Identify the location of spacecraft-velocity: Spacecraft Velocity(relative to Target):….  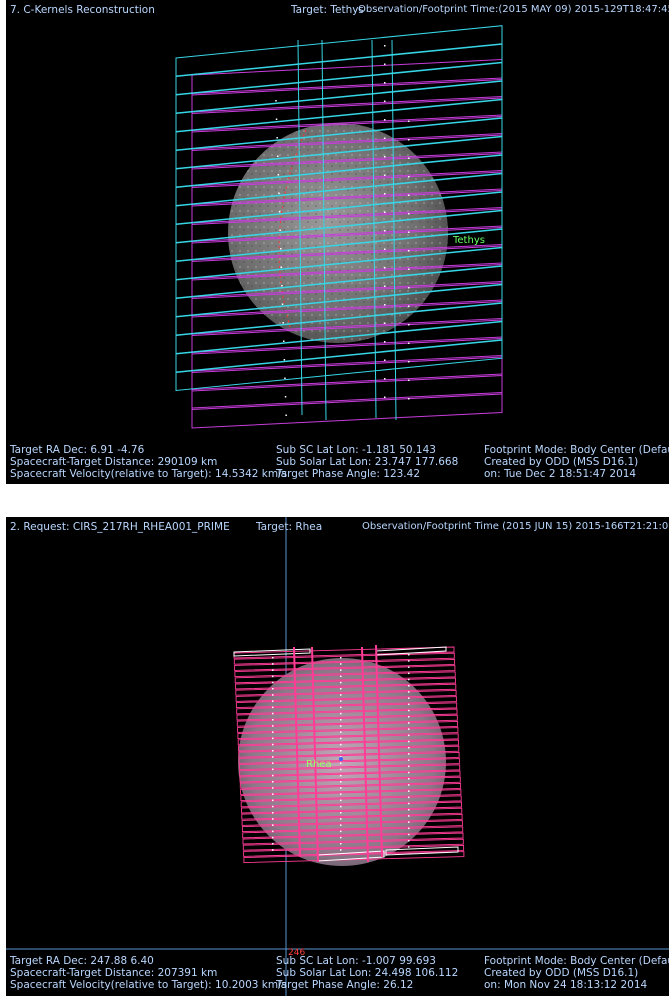
(149, 474).